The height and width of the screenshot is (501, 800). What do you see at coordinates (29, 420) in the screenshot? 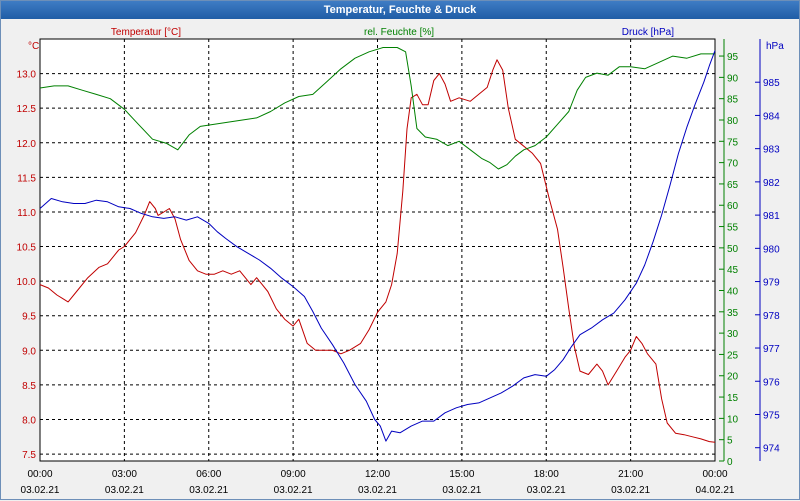
I see `y-tick-temperature: 8.0` at bounding box center [29, 420].